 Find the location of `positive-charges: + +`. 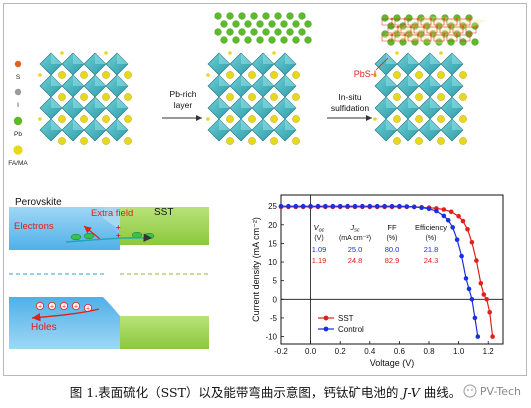

positive-charges: + + is located at coordinates (118, 231).